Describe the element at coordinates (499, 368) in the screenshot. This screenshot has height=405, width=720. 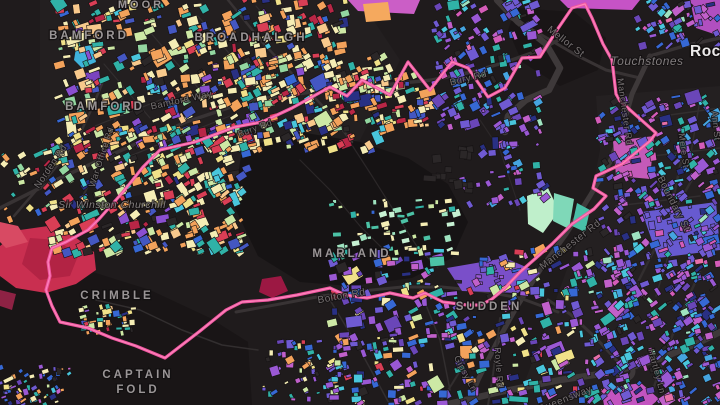
I see `street-label: Royle Rd` at that location.